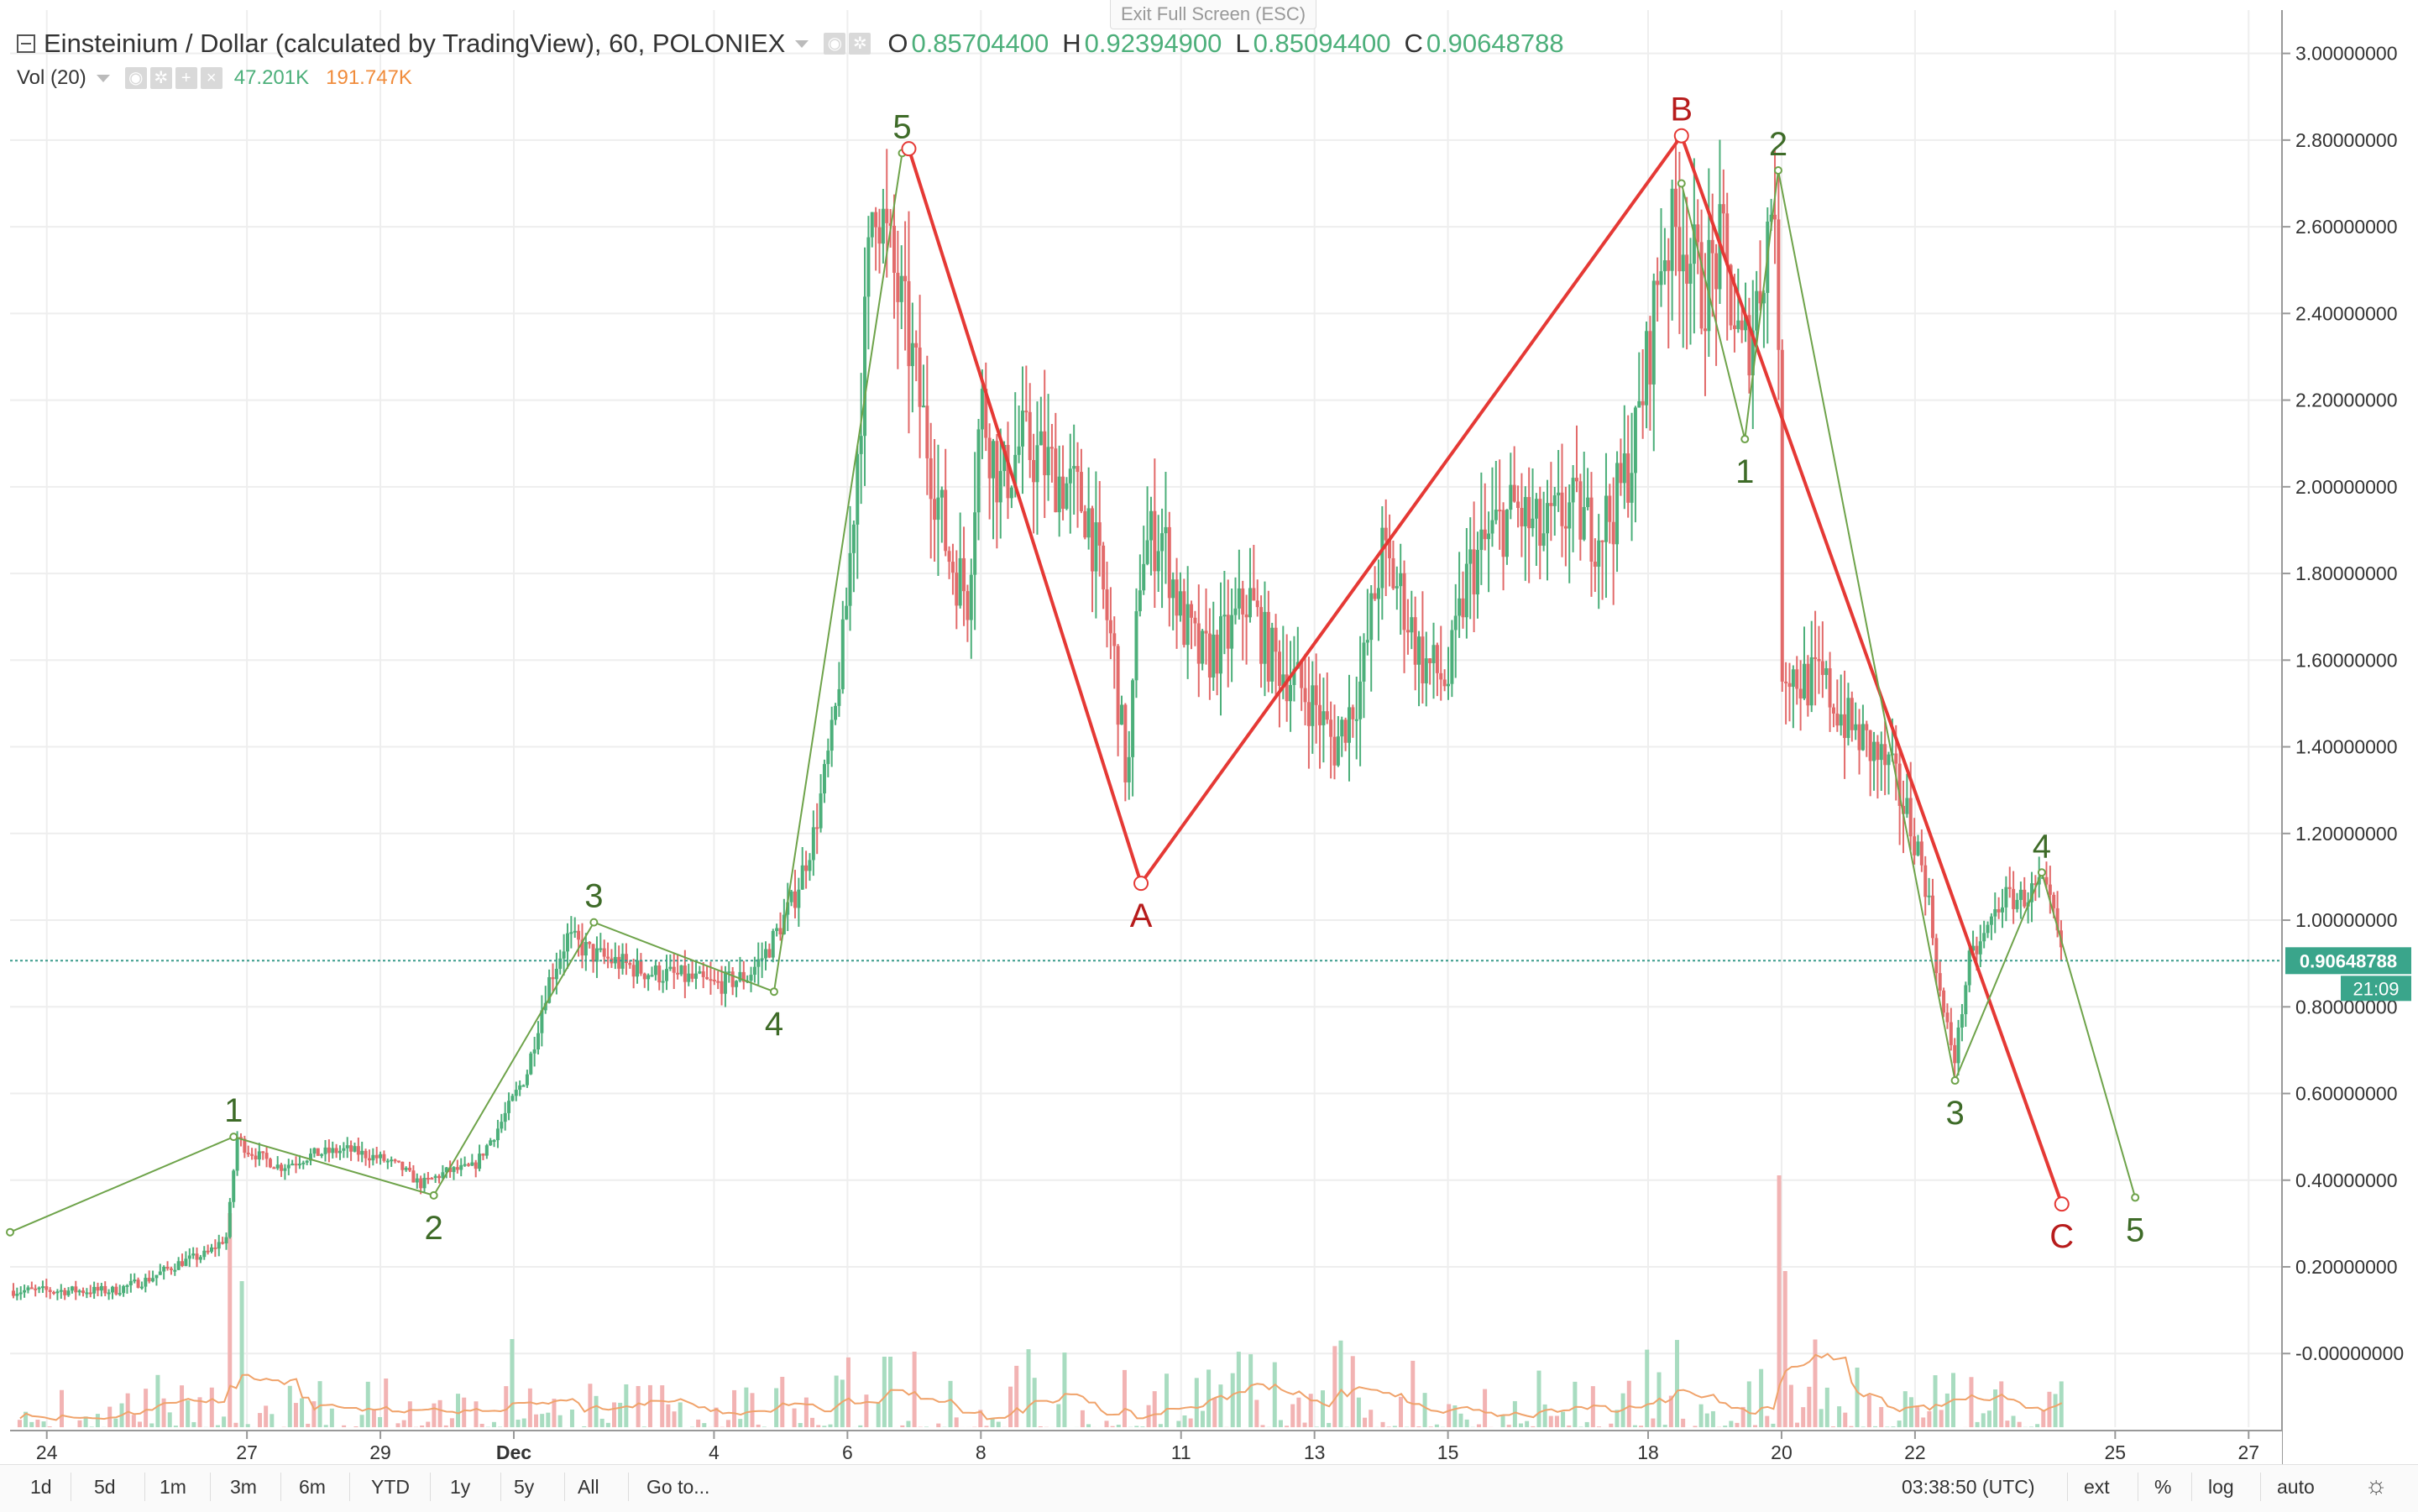 The height and width of the screenshot is (1512, 2418). Describe the element at coordinates (2376, 1486) in the screenshot. I see `settings-gear-icon: ☼` at that location.